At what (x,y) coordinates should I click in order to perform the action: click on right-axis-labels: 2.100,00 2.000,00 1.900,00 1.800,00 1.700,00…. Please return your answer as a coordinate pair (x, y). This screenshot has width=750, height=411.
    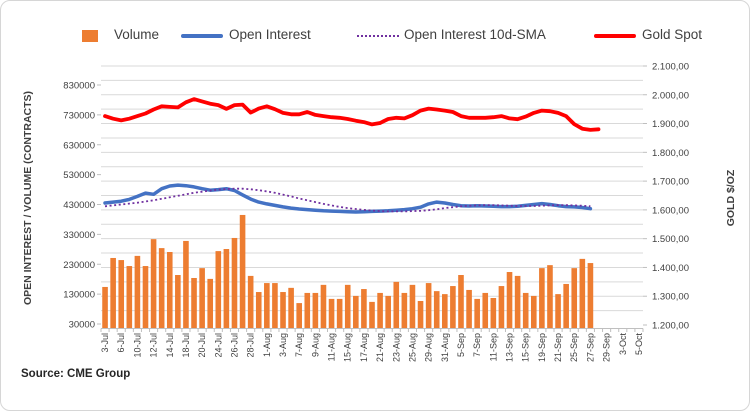
    Looking at the image, I should click on (666, 197).